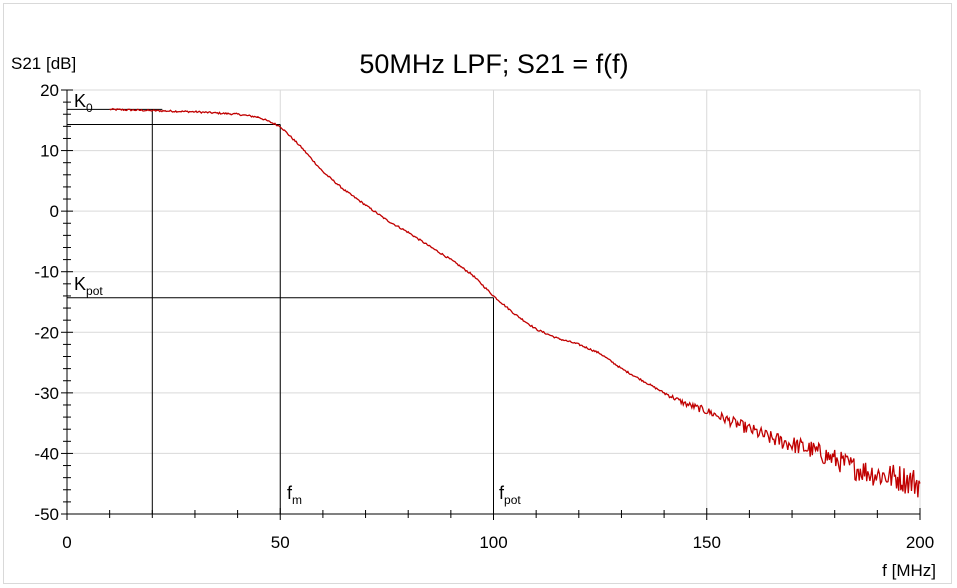 The width and height of the screenshot is (957, 588). I want to click on y-tick-label: -50, so click(46, 514).